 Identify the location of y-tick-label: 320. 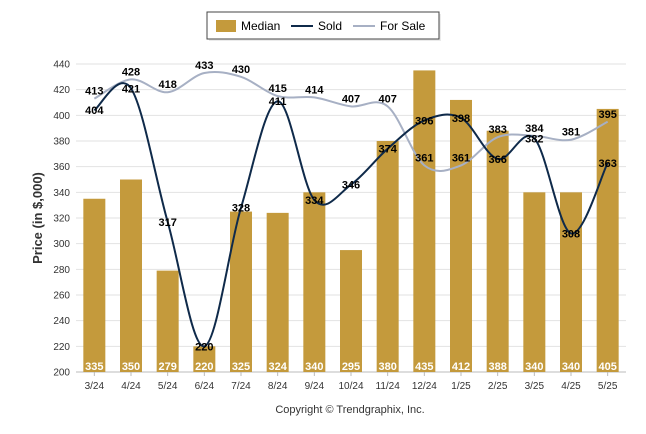
(61, 219).